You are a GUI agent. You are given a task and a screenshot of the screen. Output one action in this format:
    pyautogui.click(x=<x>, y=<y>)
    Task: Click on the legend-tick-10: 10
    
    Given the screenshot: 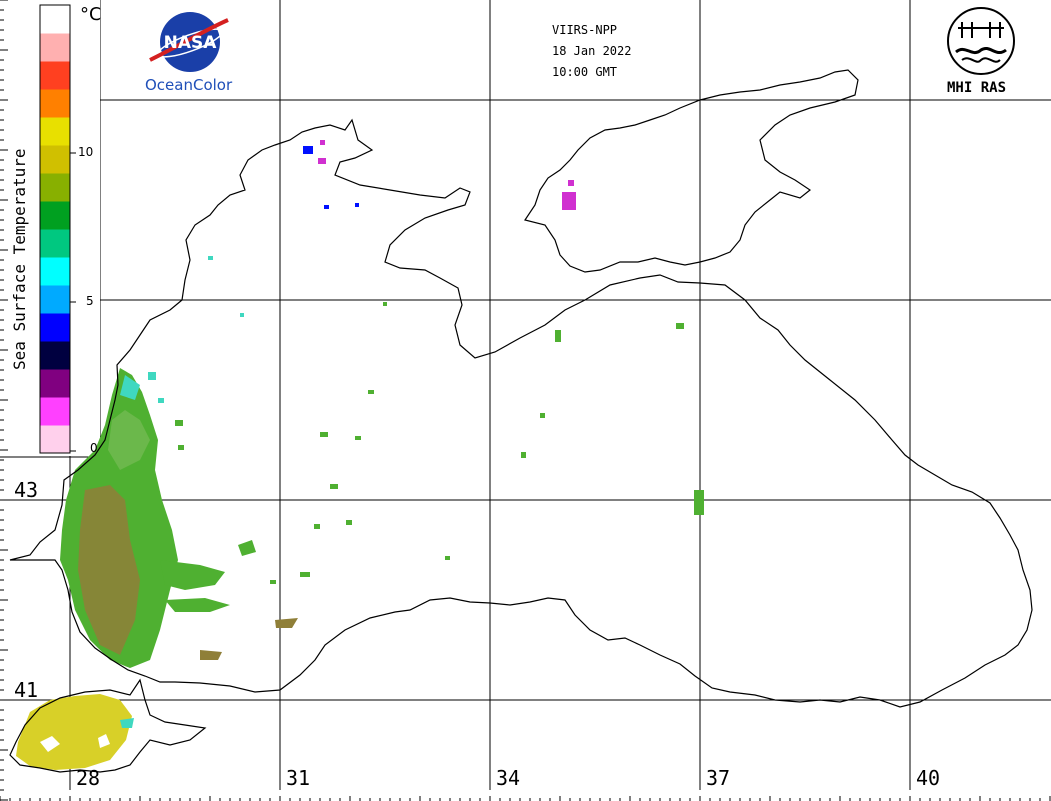 What is the action you would take?
    pyautogui.click(x=86, y=152)
    